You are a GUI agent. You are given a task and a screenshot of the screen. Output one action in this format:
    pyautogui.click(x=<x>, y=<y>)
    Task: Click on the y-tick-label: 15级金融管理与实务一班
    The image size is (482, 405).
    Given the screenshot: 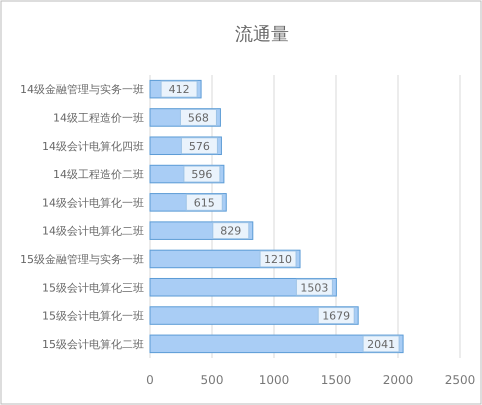 What is the action you would take?
    pyautogui.click(x=82, y=259)
    